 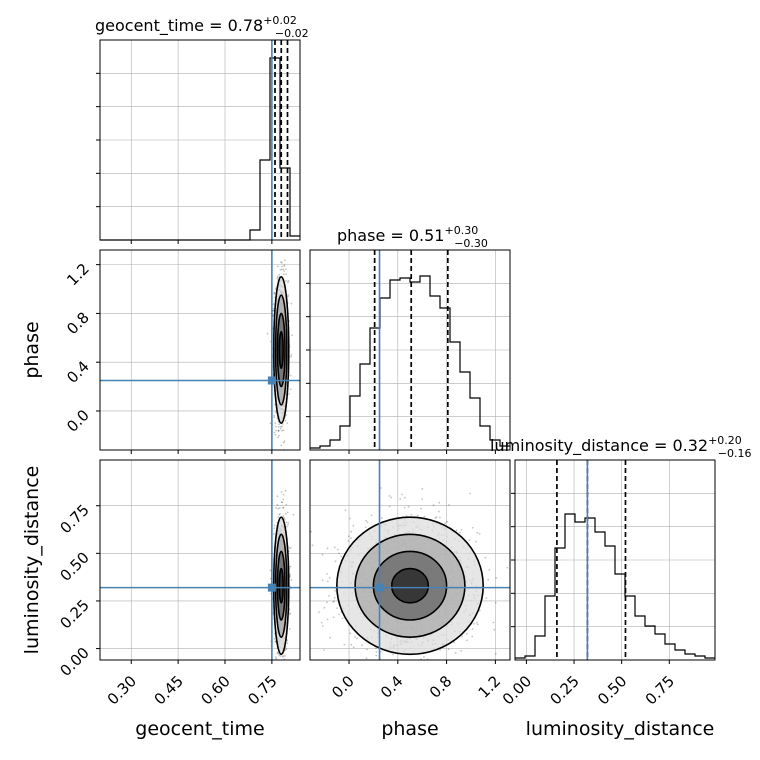 What do you see at coordinates (78, 324) in the screenshot?
I see `ytick-phase: 0.8` at bounding box center [78, 324].